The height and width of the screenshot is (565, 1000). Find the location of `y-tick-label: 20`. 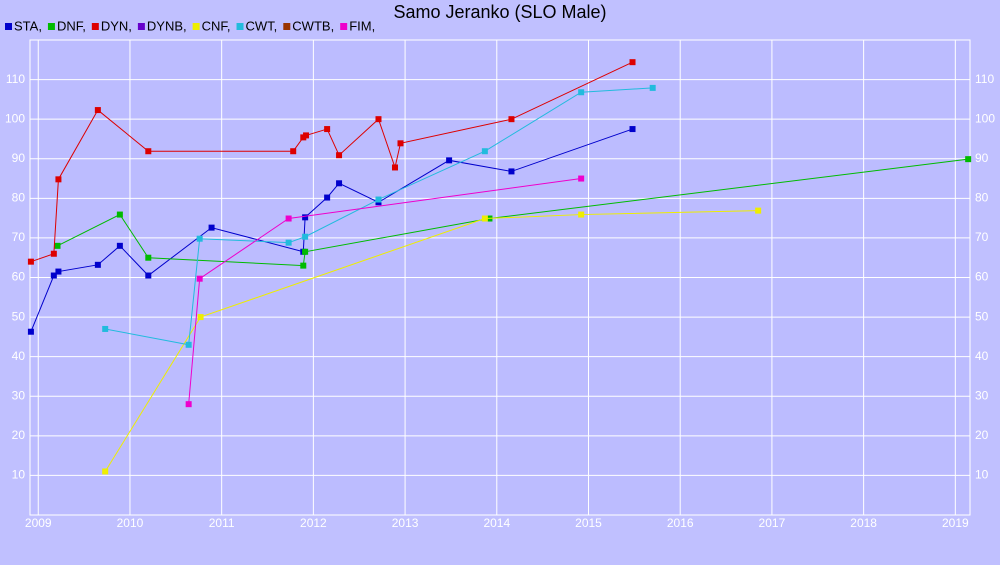

y-tick-label: 20 is located at coordinates (19, 435).